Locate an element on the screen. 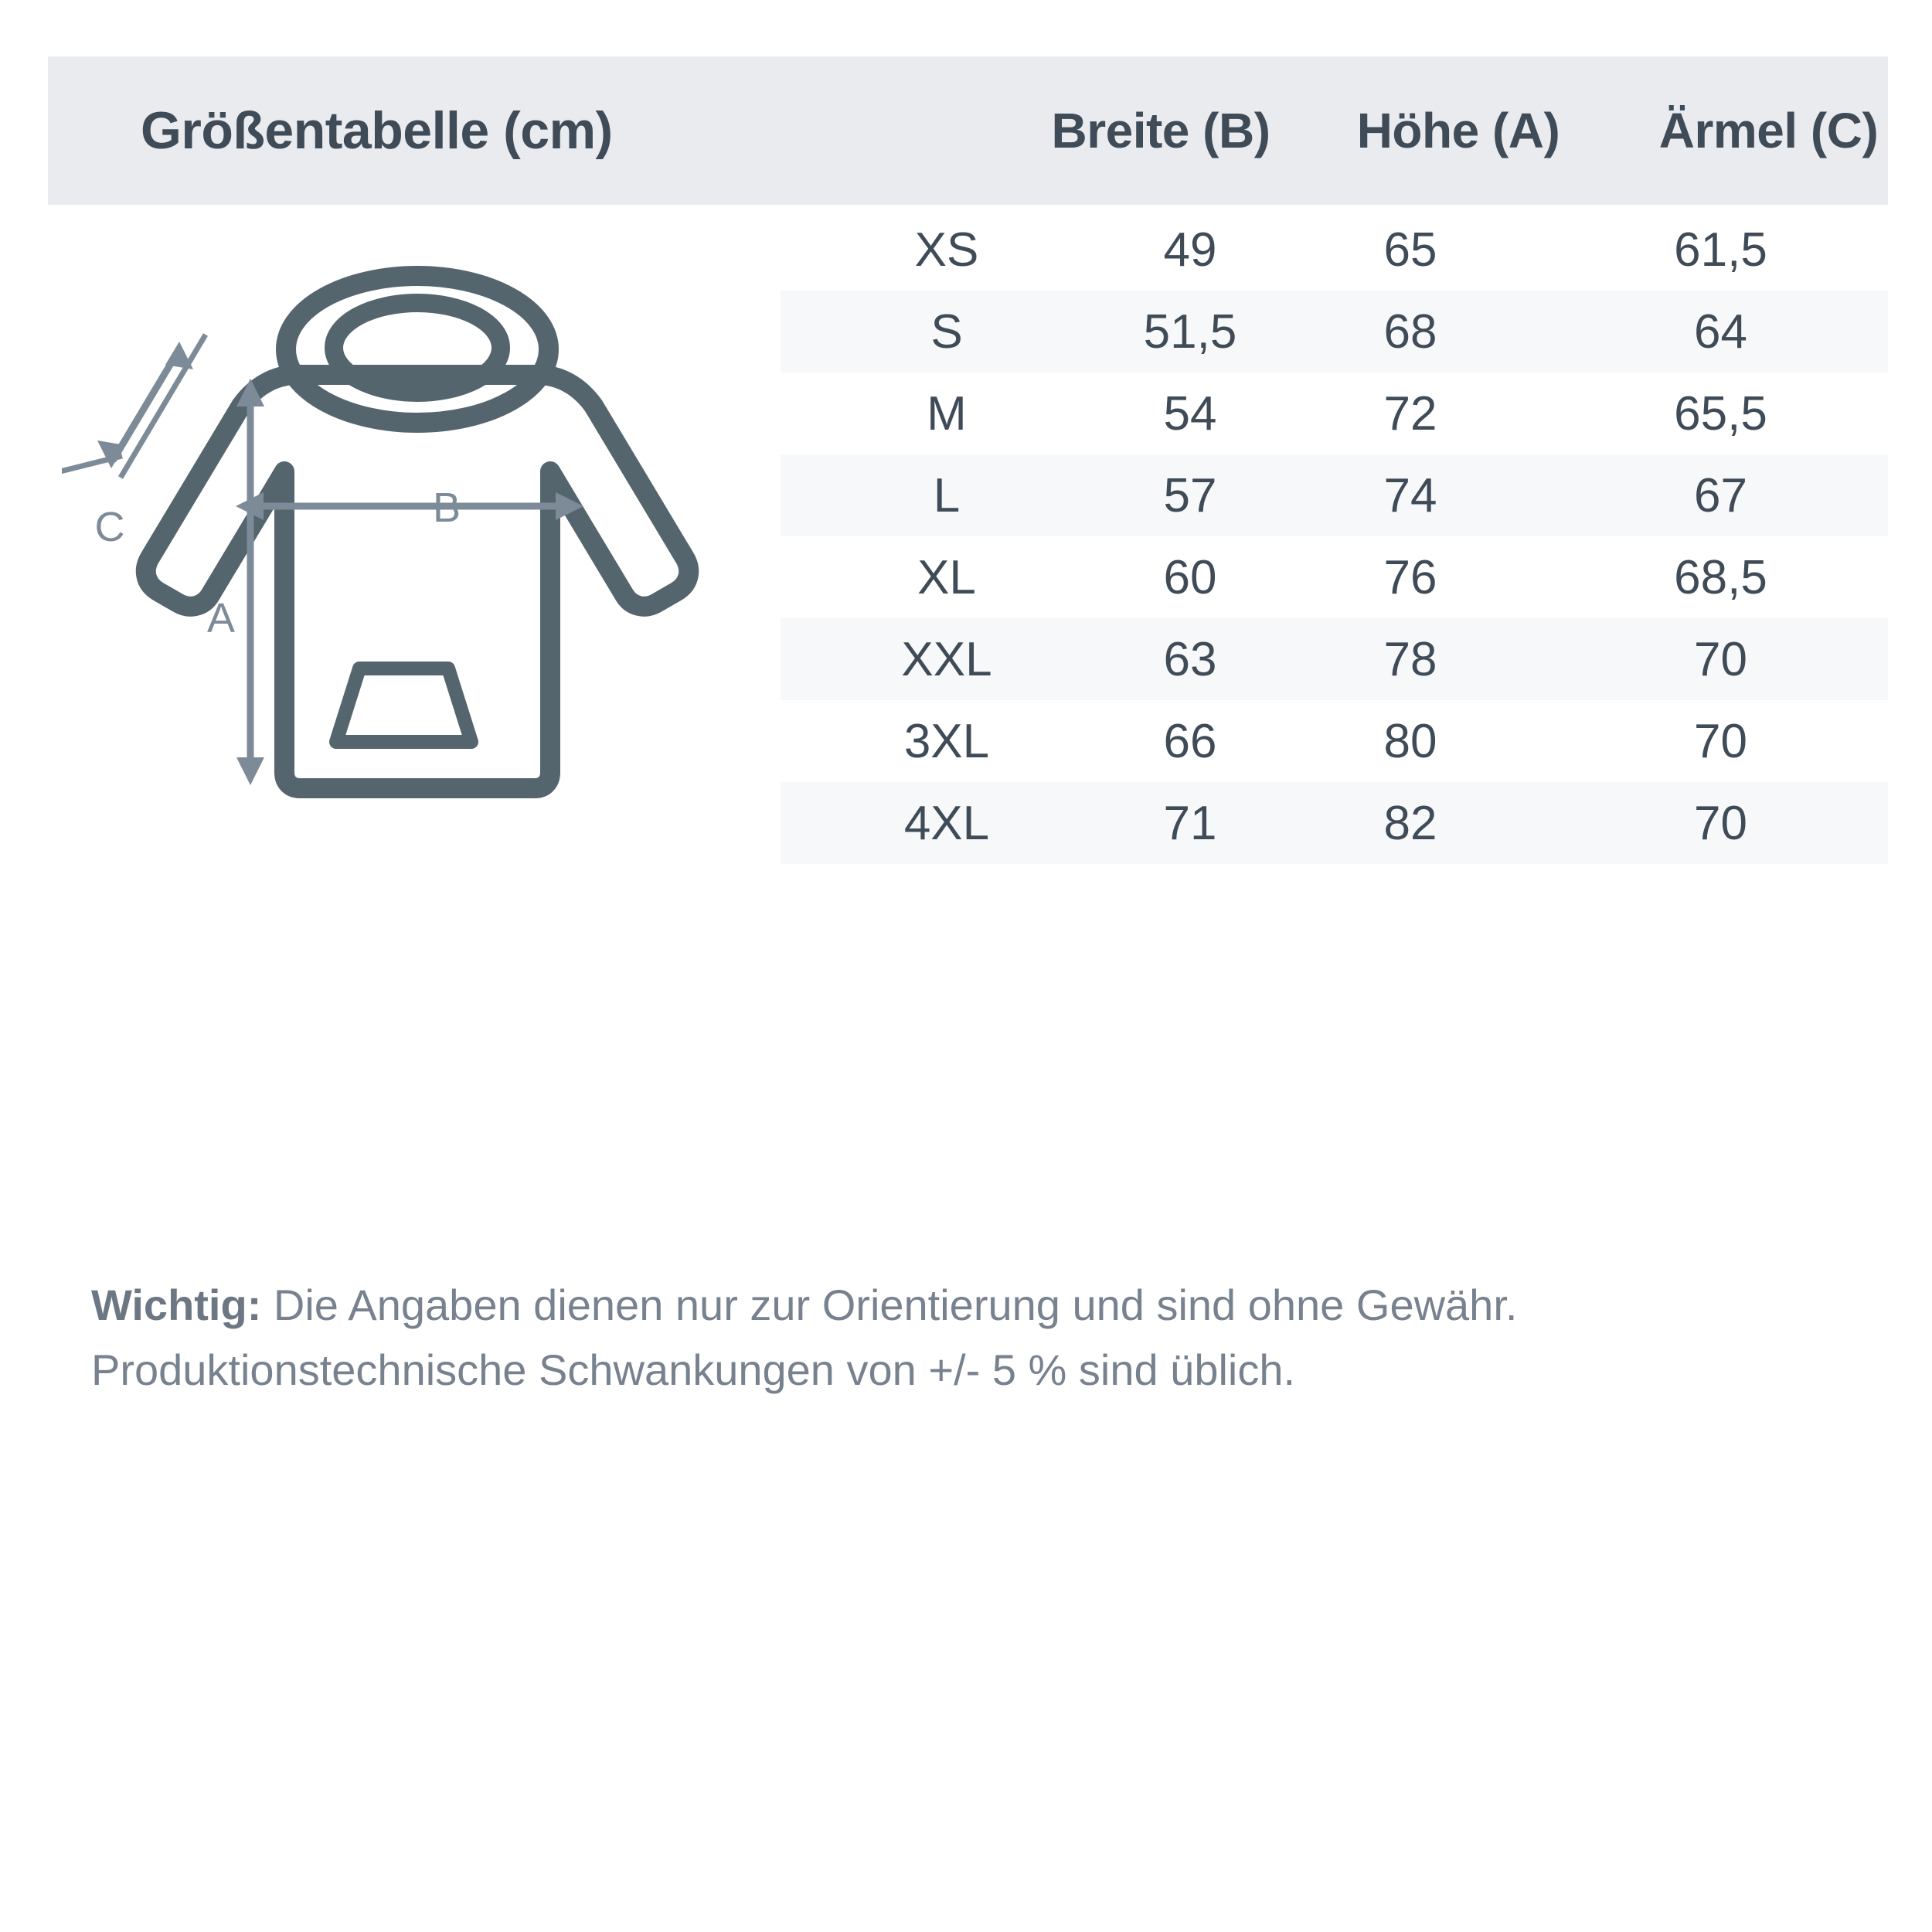 The width and height of the screenshot is (1932, 1932). cell-breite: 49 is located at coordinates (1190, 250).